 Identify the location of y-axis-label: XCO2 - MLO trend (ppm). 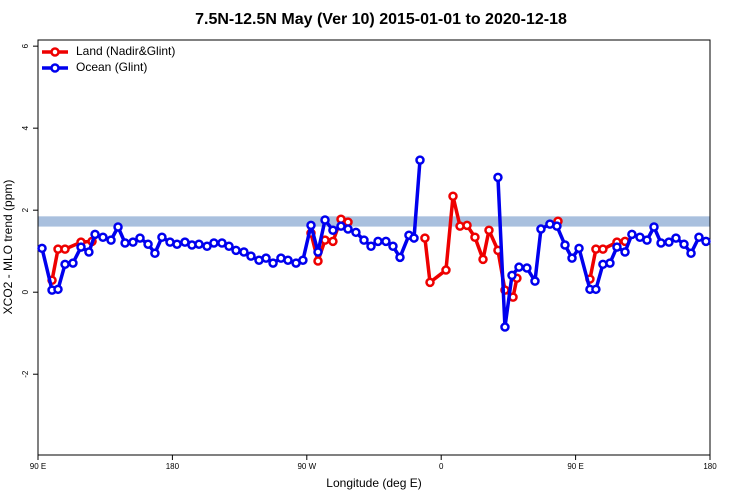
(8, 247).